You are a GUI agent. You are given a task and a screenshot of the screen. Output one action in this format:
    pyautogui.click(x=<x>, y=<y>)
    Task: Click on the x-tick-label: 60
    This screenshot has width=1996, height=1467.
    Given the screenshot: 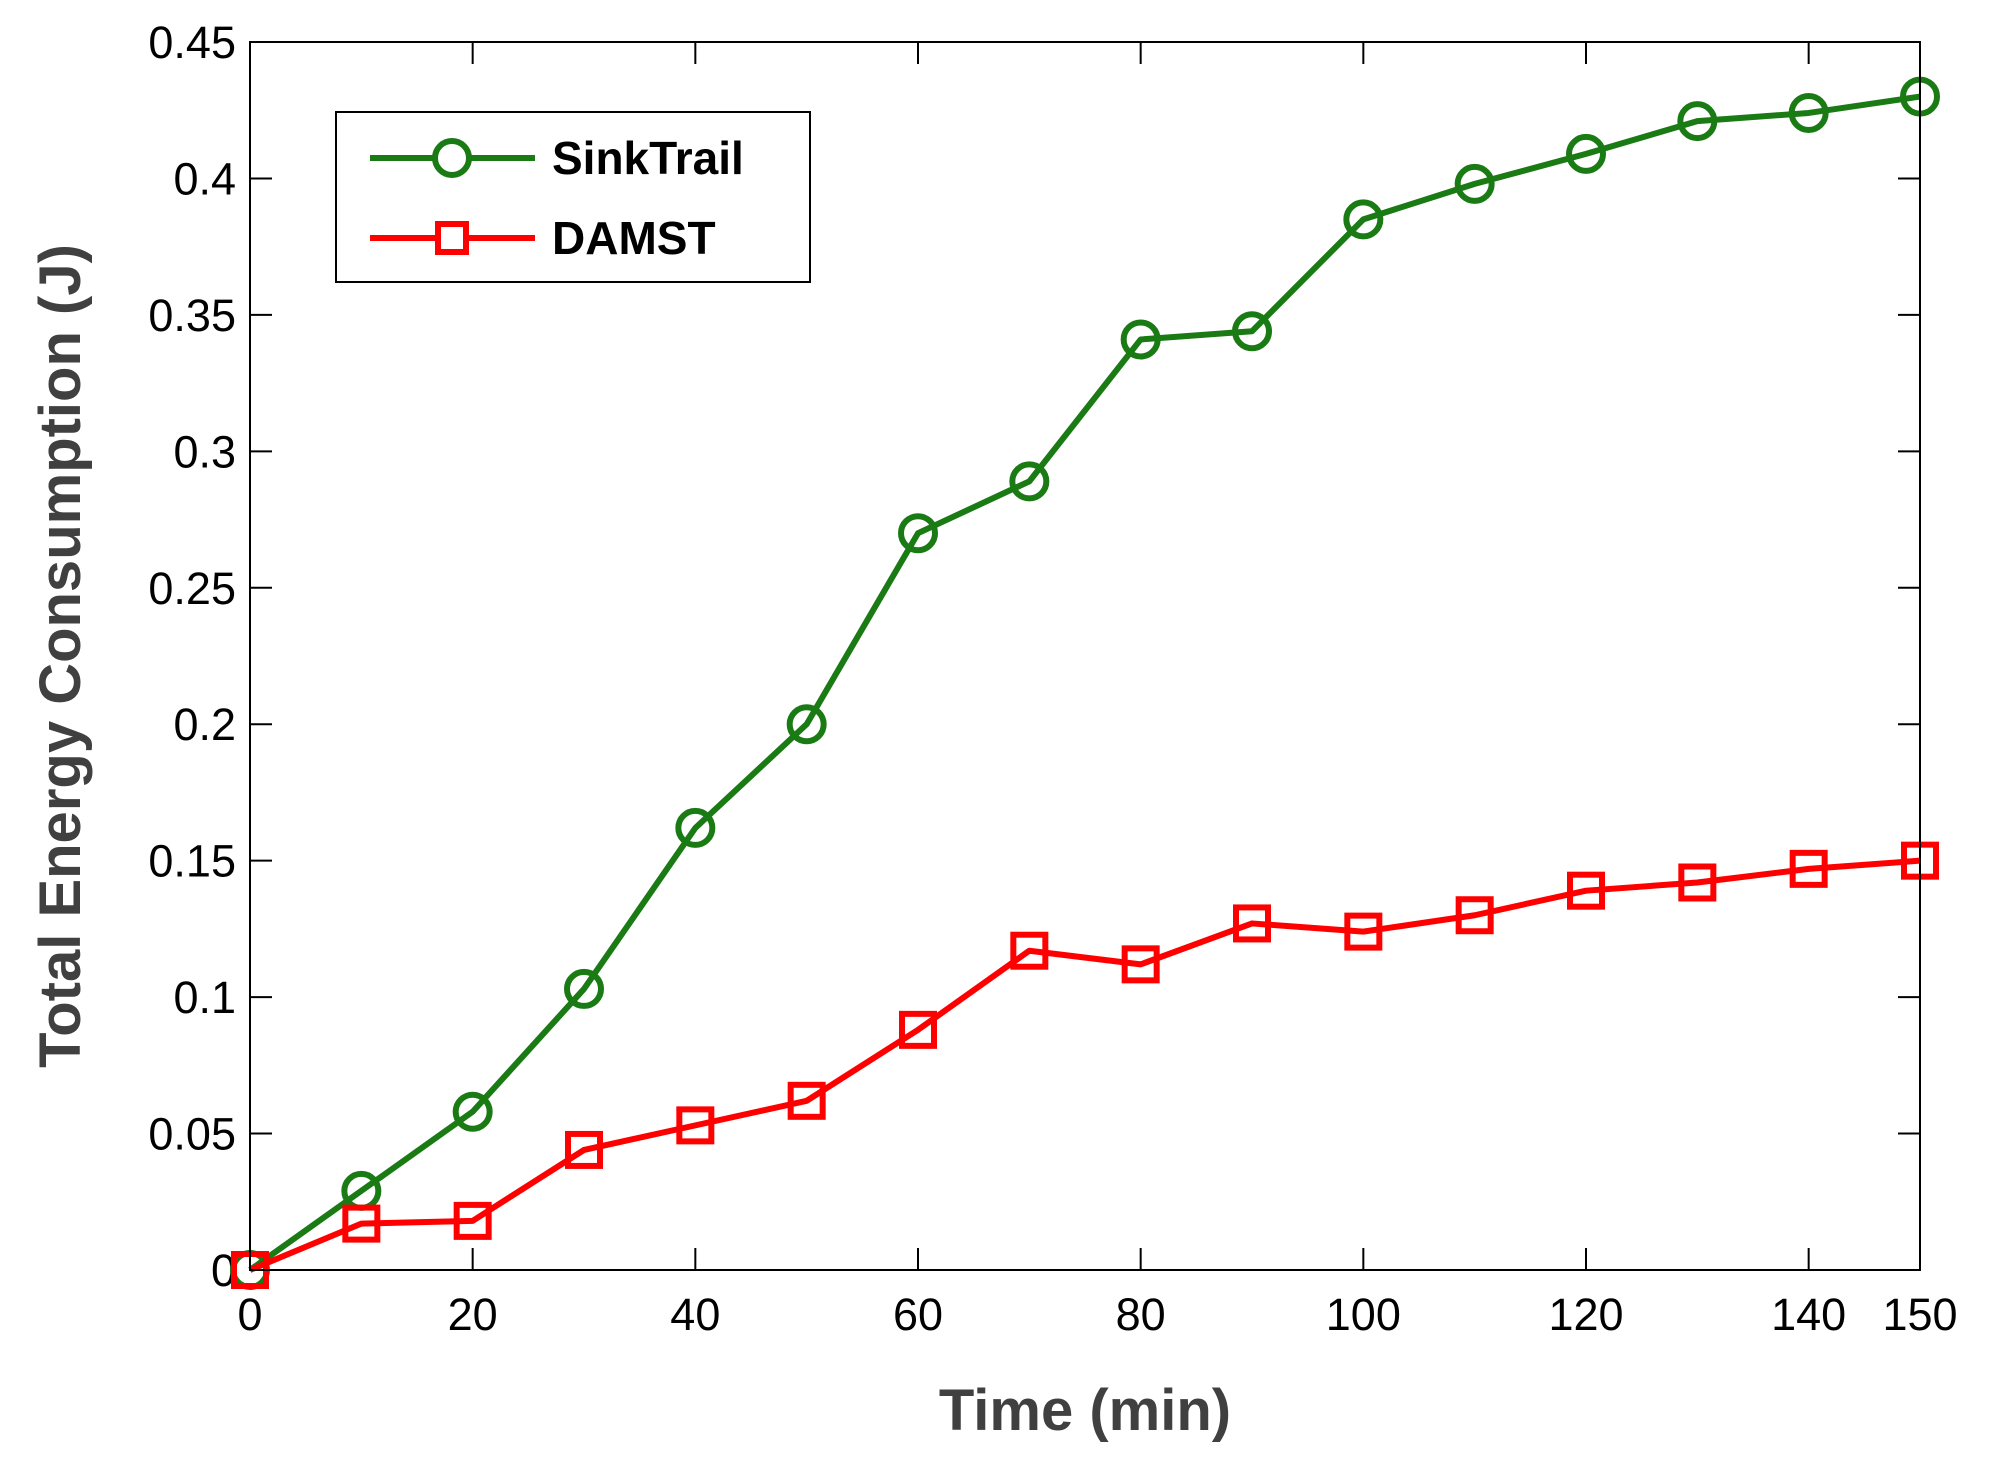 What is the action you would take?
    pyautogui.click(x=918, y=1314)
    